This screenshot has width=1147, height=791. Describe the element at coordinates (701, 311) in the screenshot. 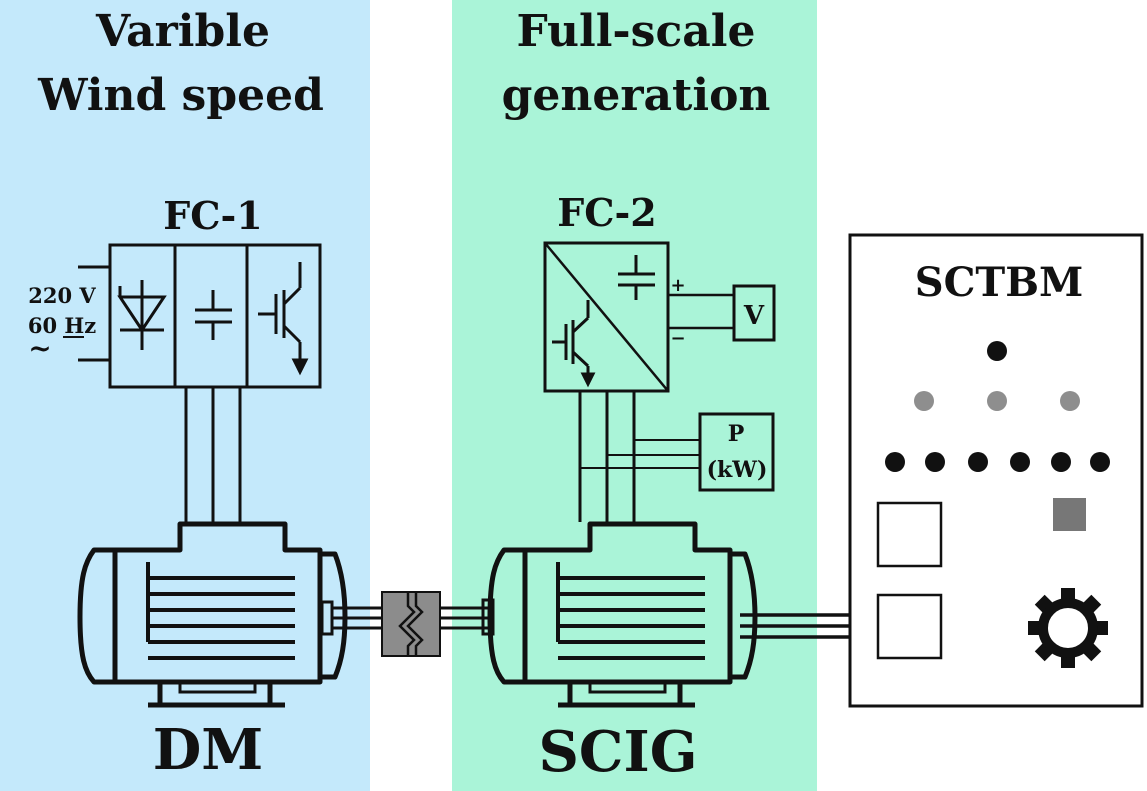

I see `dc-link-leads` at that location.